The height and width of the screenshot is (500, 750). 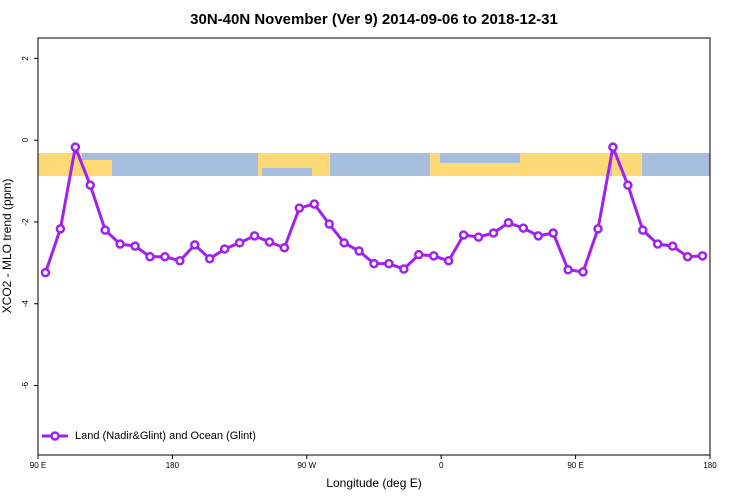 I want to click on y-tick-label: -6, so click(x=25, y=385).